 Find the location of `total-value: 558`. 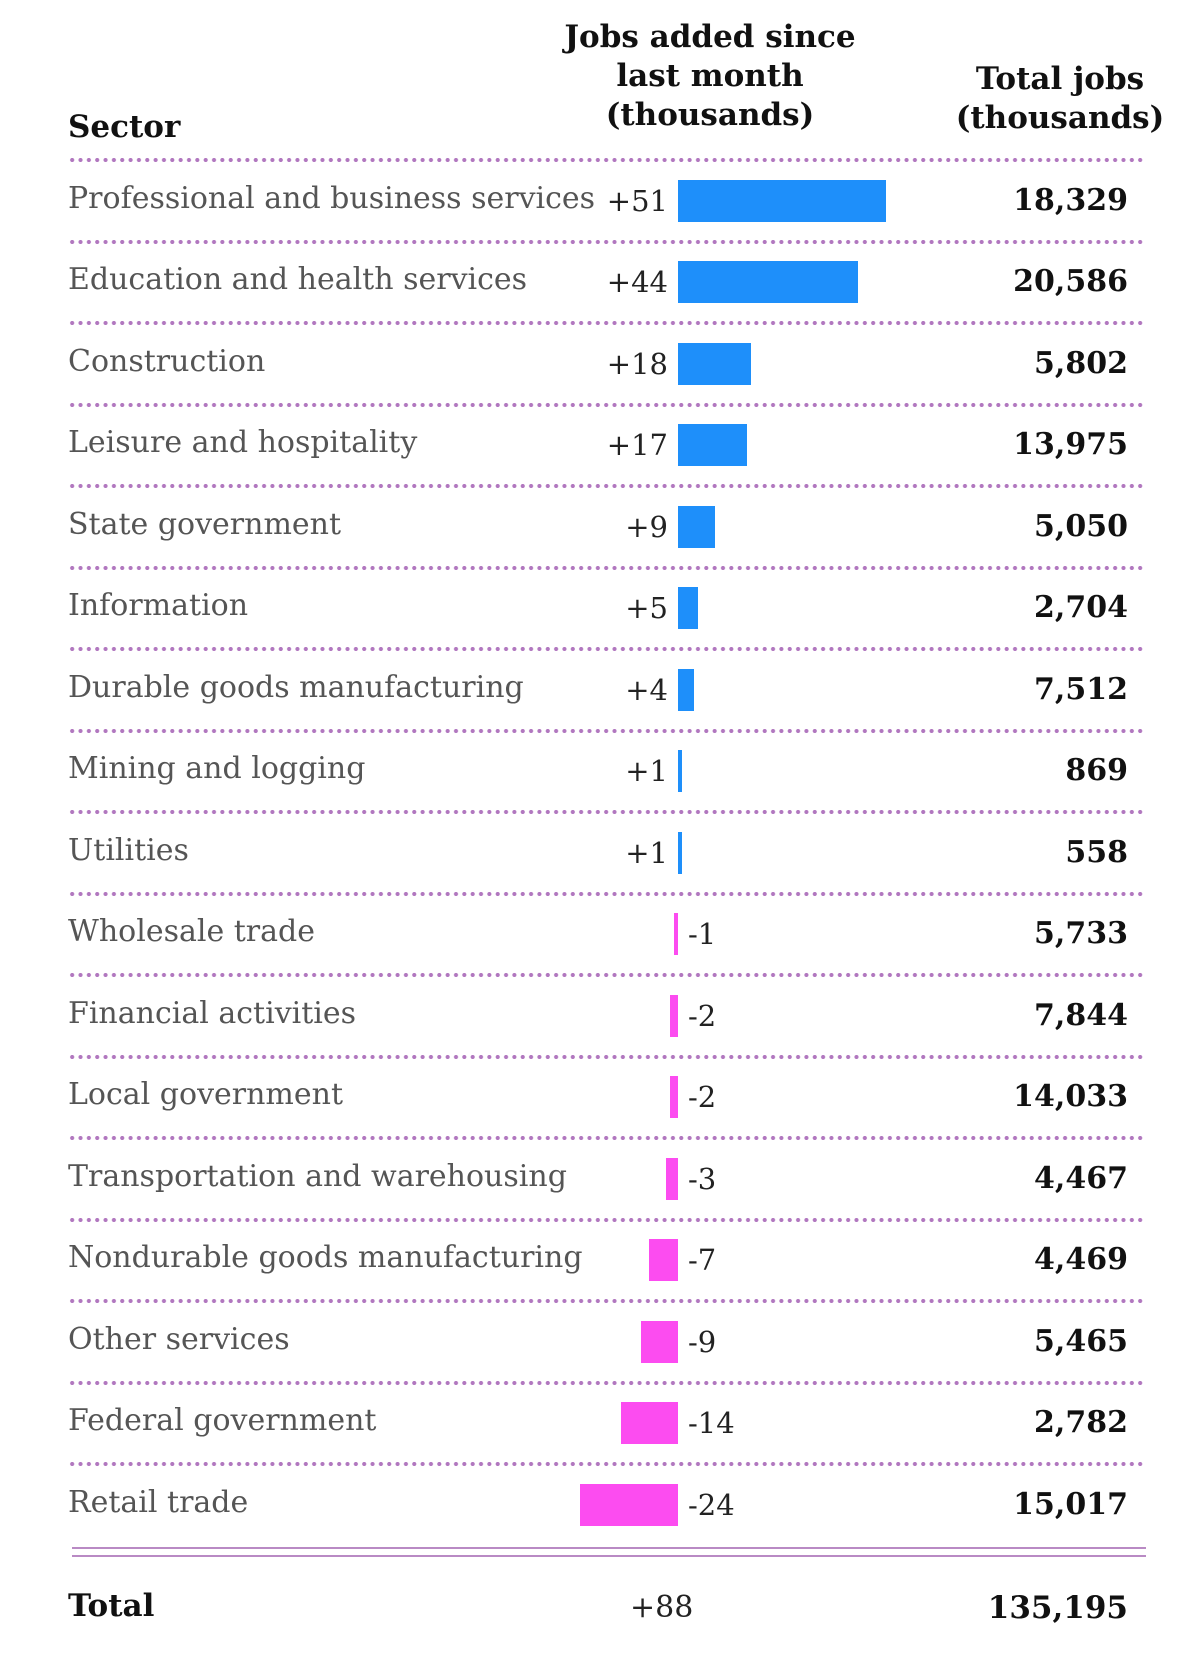

total-value: 558 is located at coordinates (1096, 852).